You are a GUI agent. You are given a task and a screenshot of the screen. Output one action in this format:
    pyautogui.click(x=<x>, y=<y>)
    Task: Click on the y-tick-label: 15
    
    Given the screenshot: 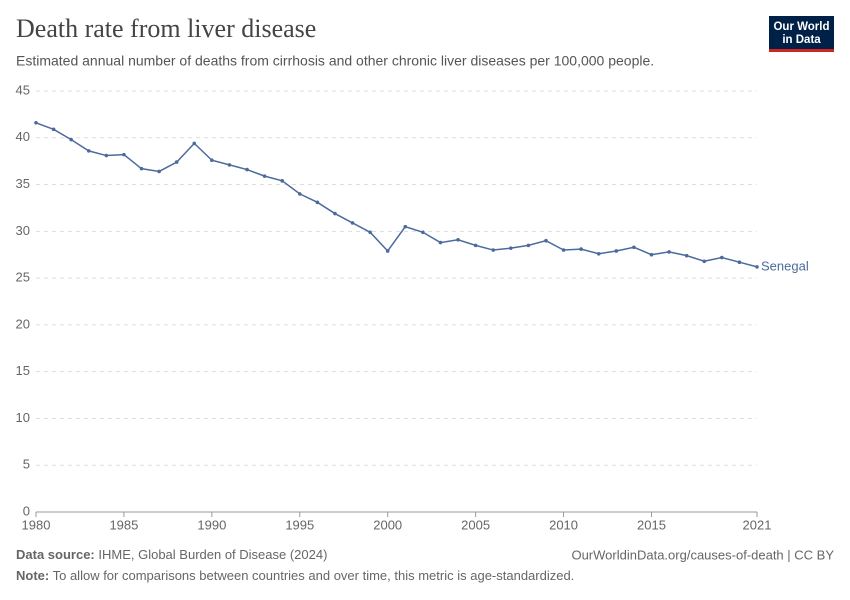 What is the action you would take?
    pyautogui.click(x=23, y=370)
    